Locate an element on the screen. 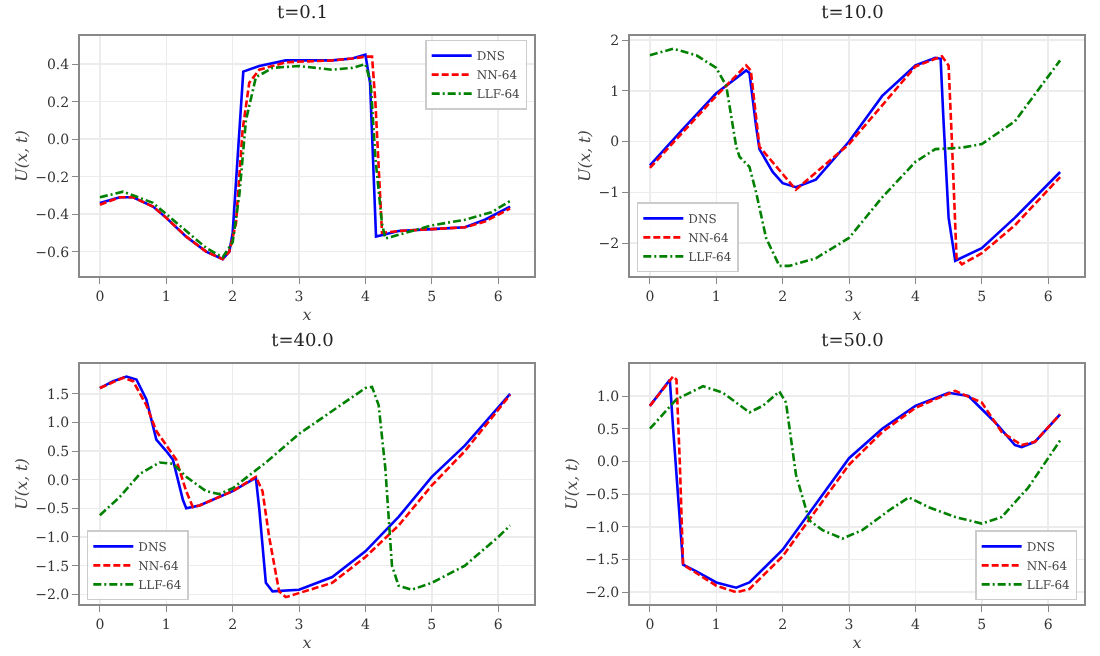  chart-title: t=50.0 is located at coordinates (853, 341).